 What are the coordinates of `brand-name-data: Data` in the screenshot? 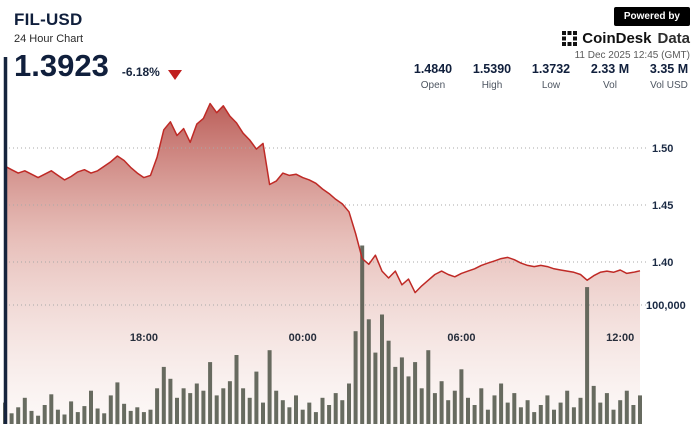 It's located at (673, 38).